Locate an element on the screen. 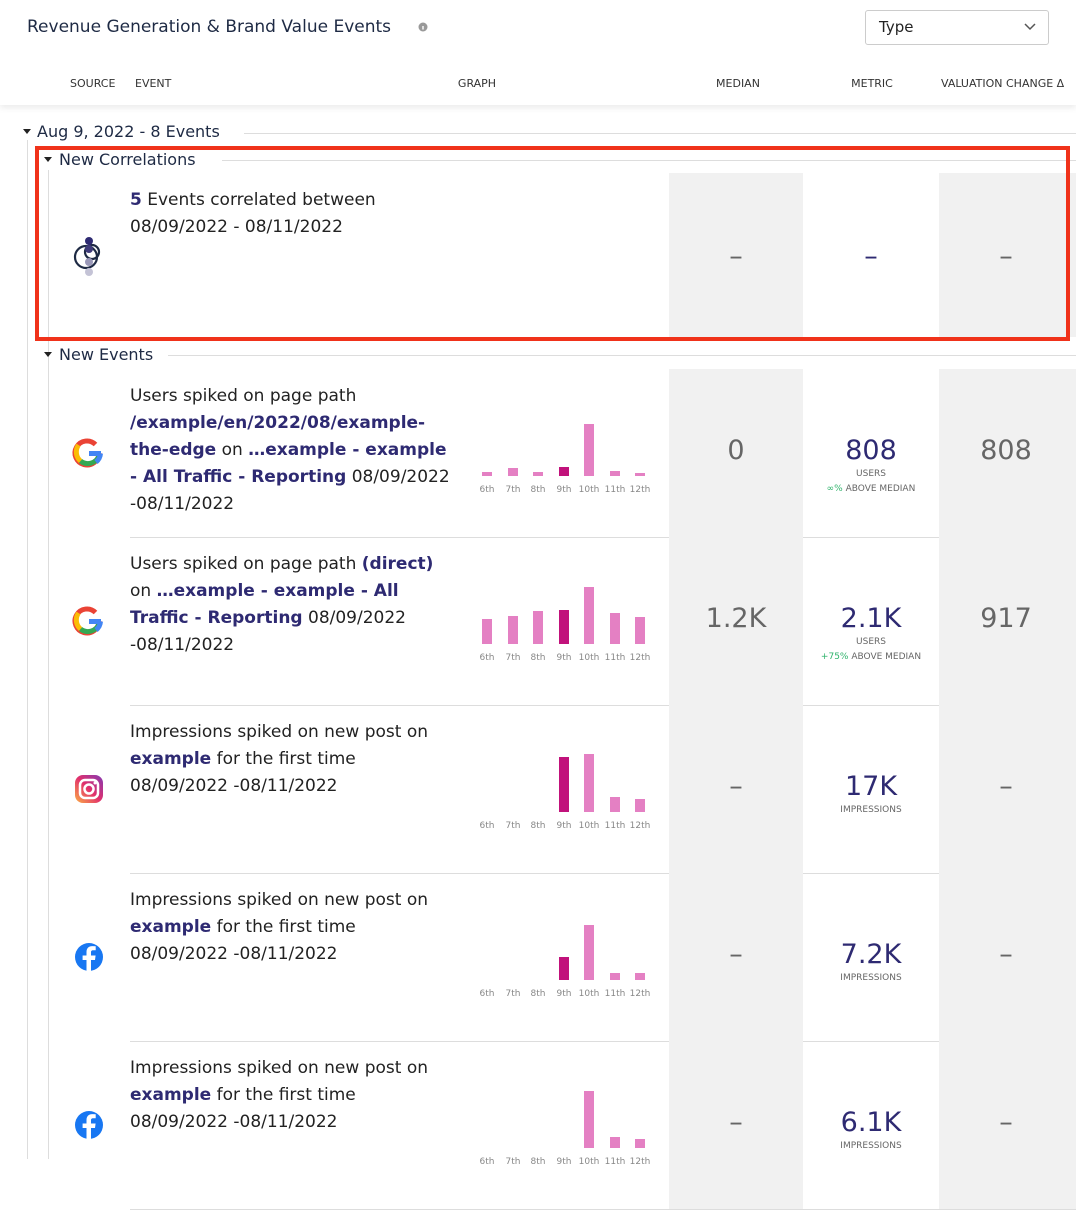 This screenshot has height=1210, width=1076. metric-value: 808 is located at coordinates (871, 450).